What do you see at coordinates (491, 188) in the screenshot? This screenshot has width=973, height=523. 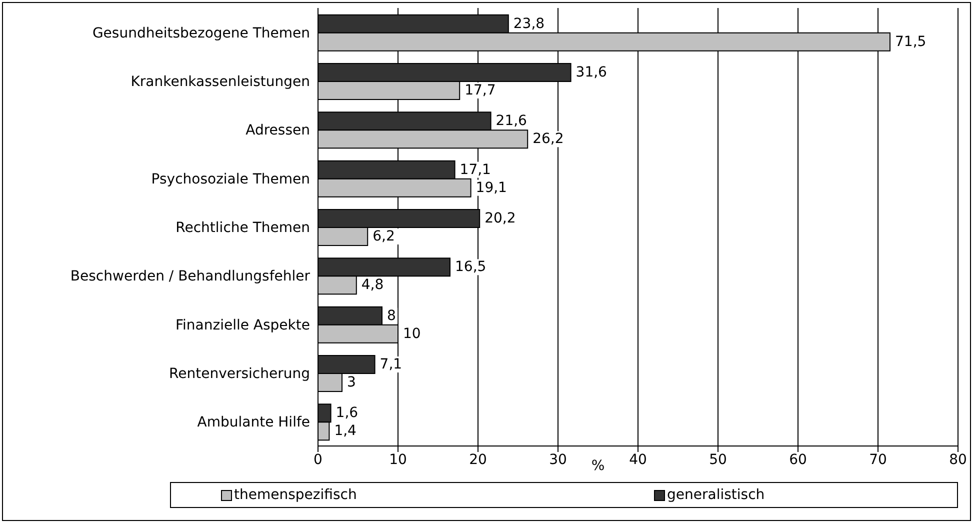 I see `data-label: 19,1` at bounding box center [491, 188].